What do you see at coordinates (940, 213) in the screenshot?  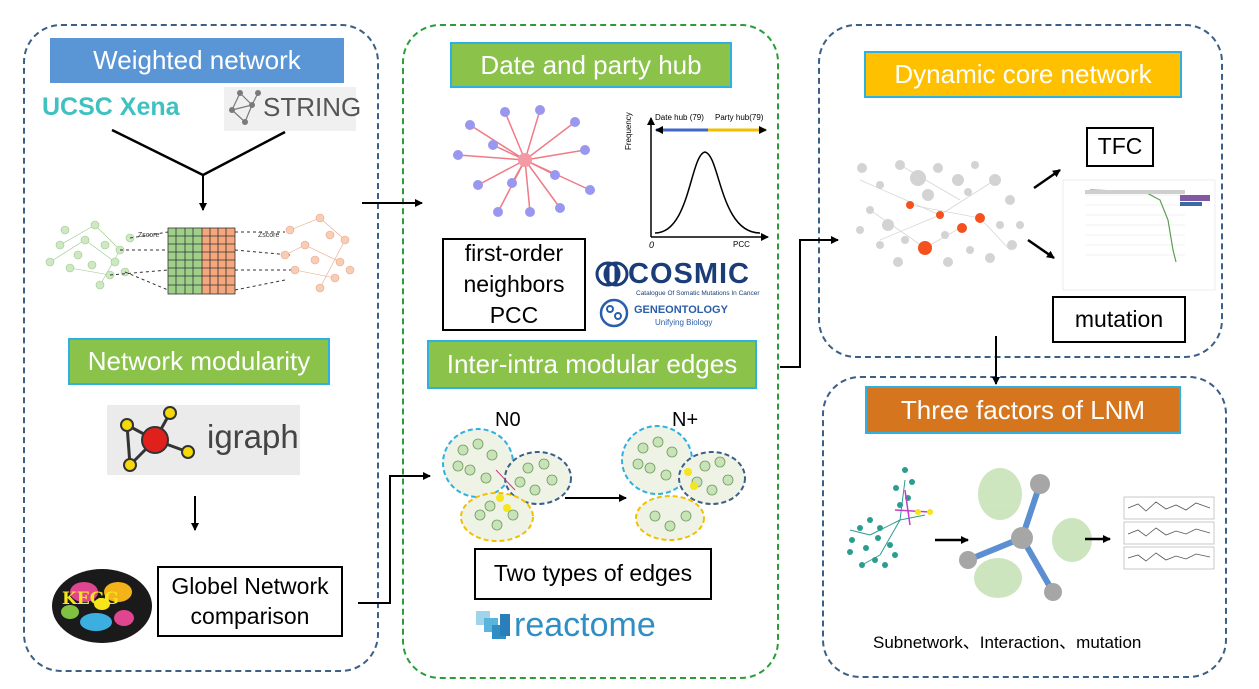 I see `core-network-graph` at bounding box center [940, 213].